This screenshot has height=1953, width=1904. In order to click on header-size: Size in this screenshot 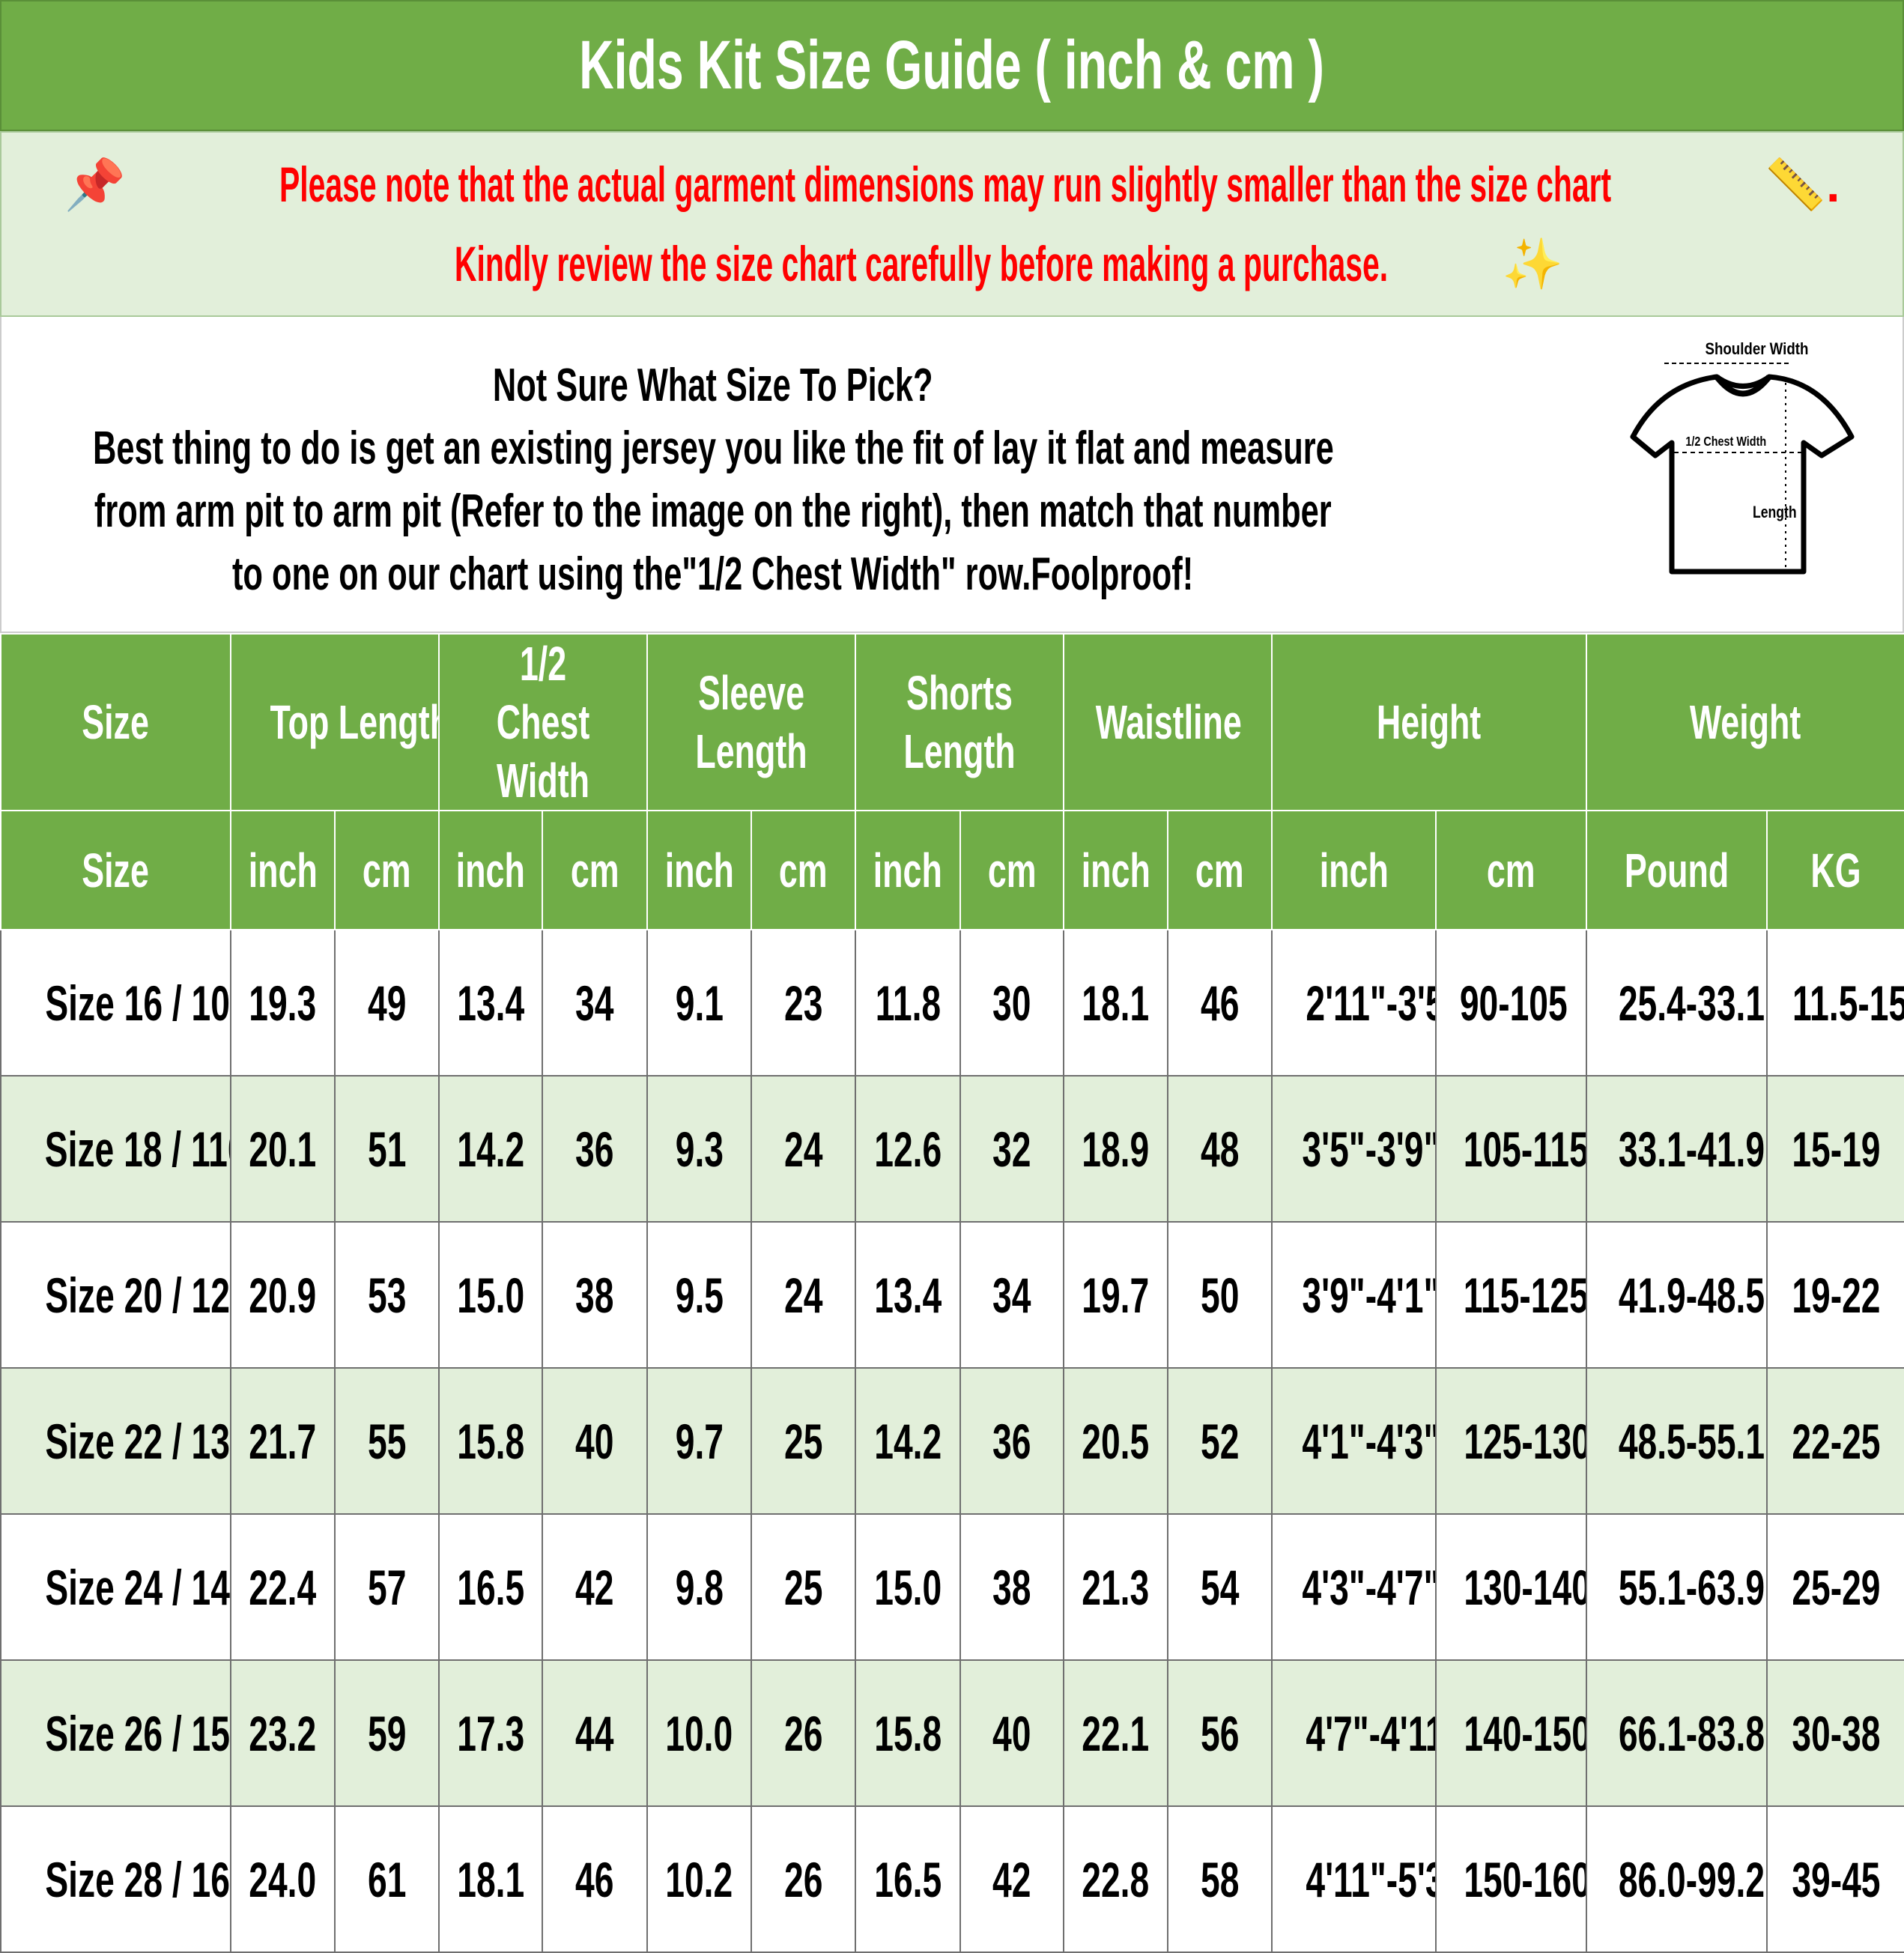, I will do `click(115, 722)`.